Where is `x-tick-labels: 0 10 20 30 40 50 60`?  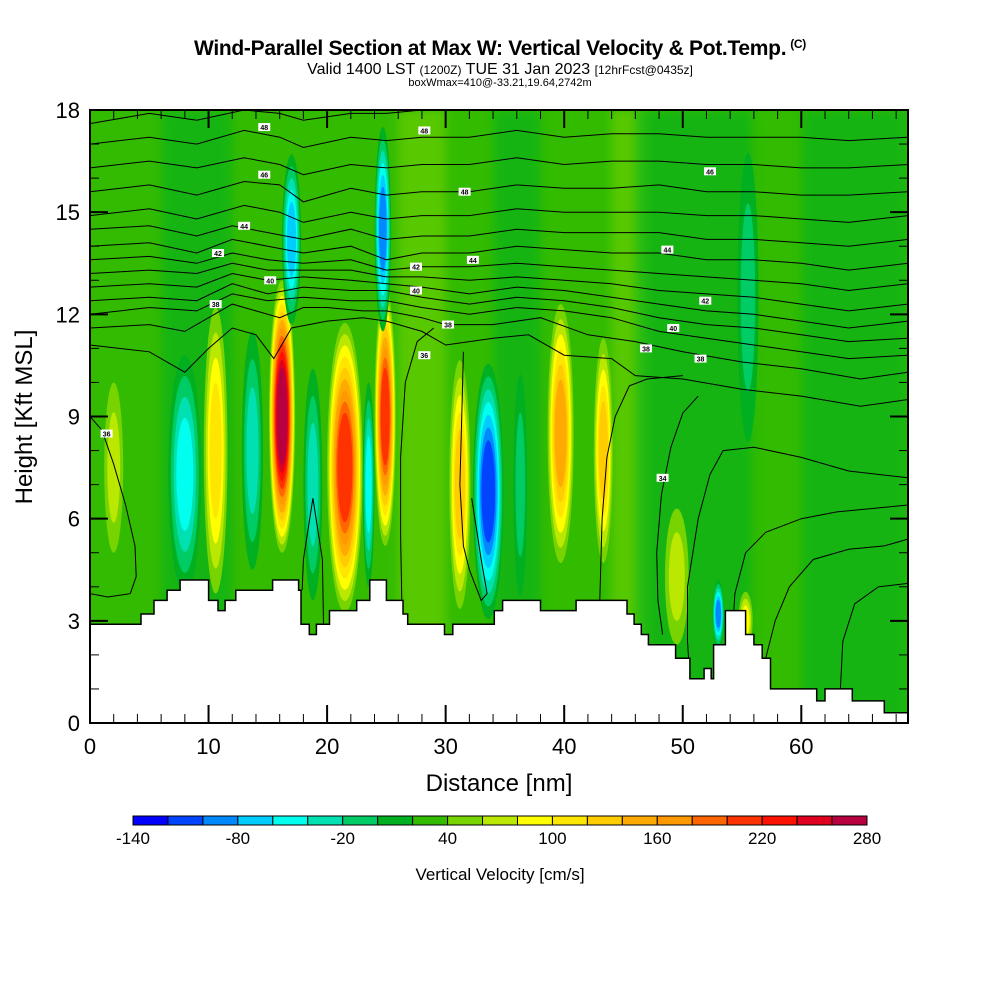 x-tick-labels: 0 10 20 30 40 50 60 is located at coordinates (449, 746).